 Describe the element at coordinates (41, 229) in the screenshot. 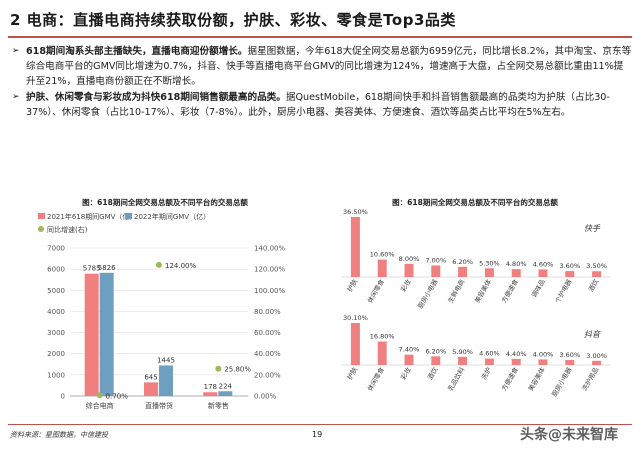

I see `legend-marker` at that location.